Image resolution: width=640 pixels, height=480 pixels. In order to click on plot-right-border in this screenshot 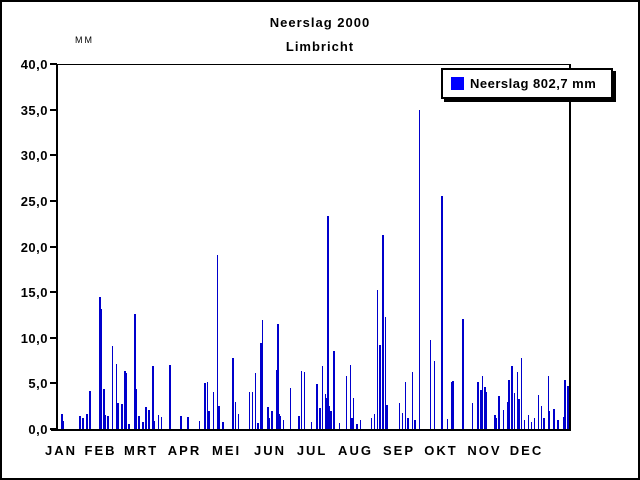, I will do `click(570, 247)`.